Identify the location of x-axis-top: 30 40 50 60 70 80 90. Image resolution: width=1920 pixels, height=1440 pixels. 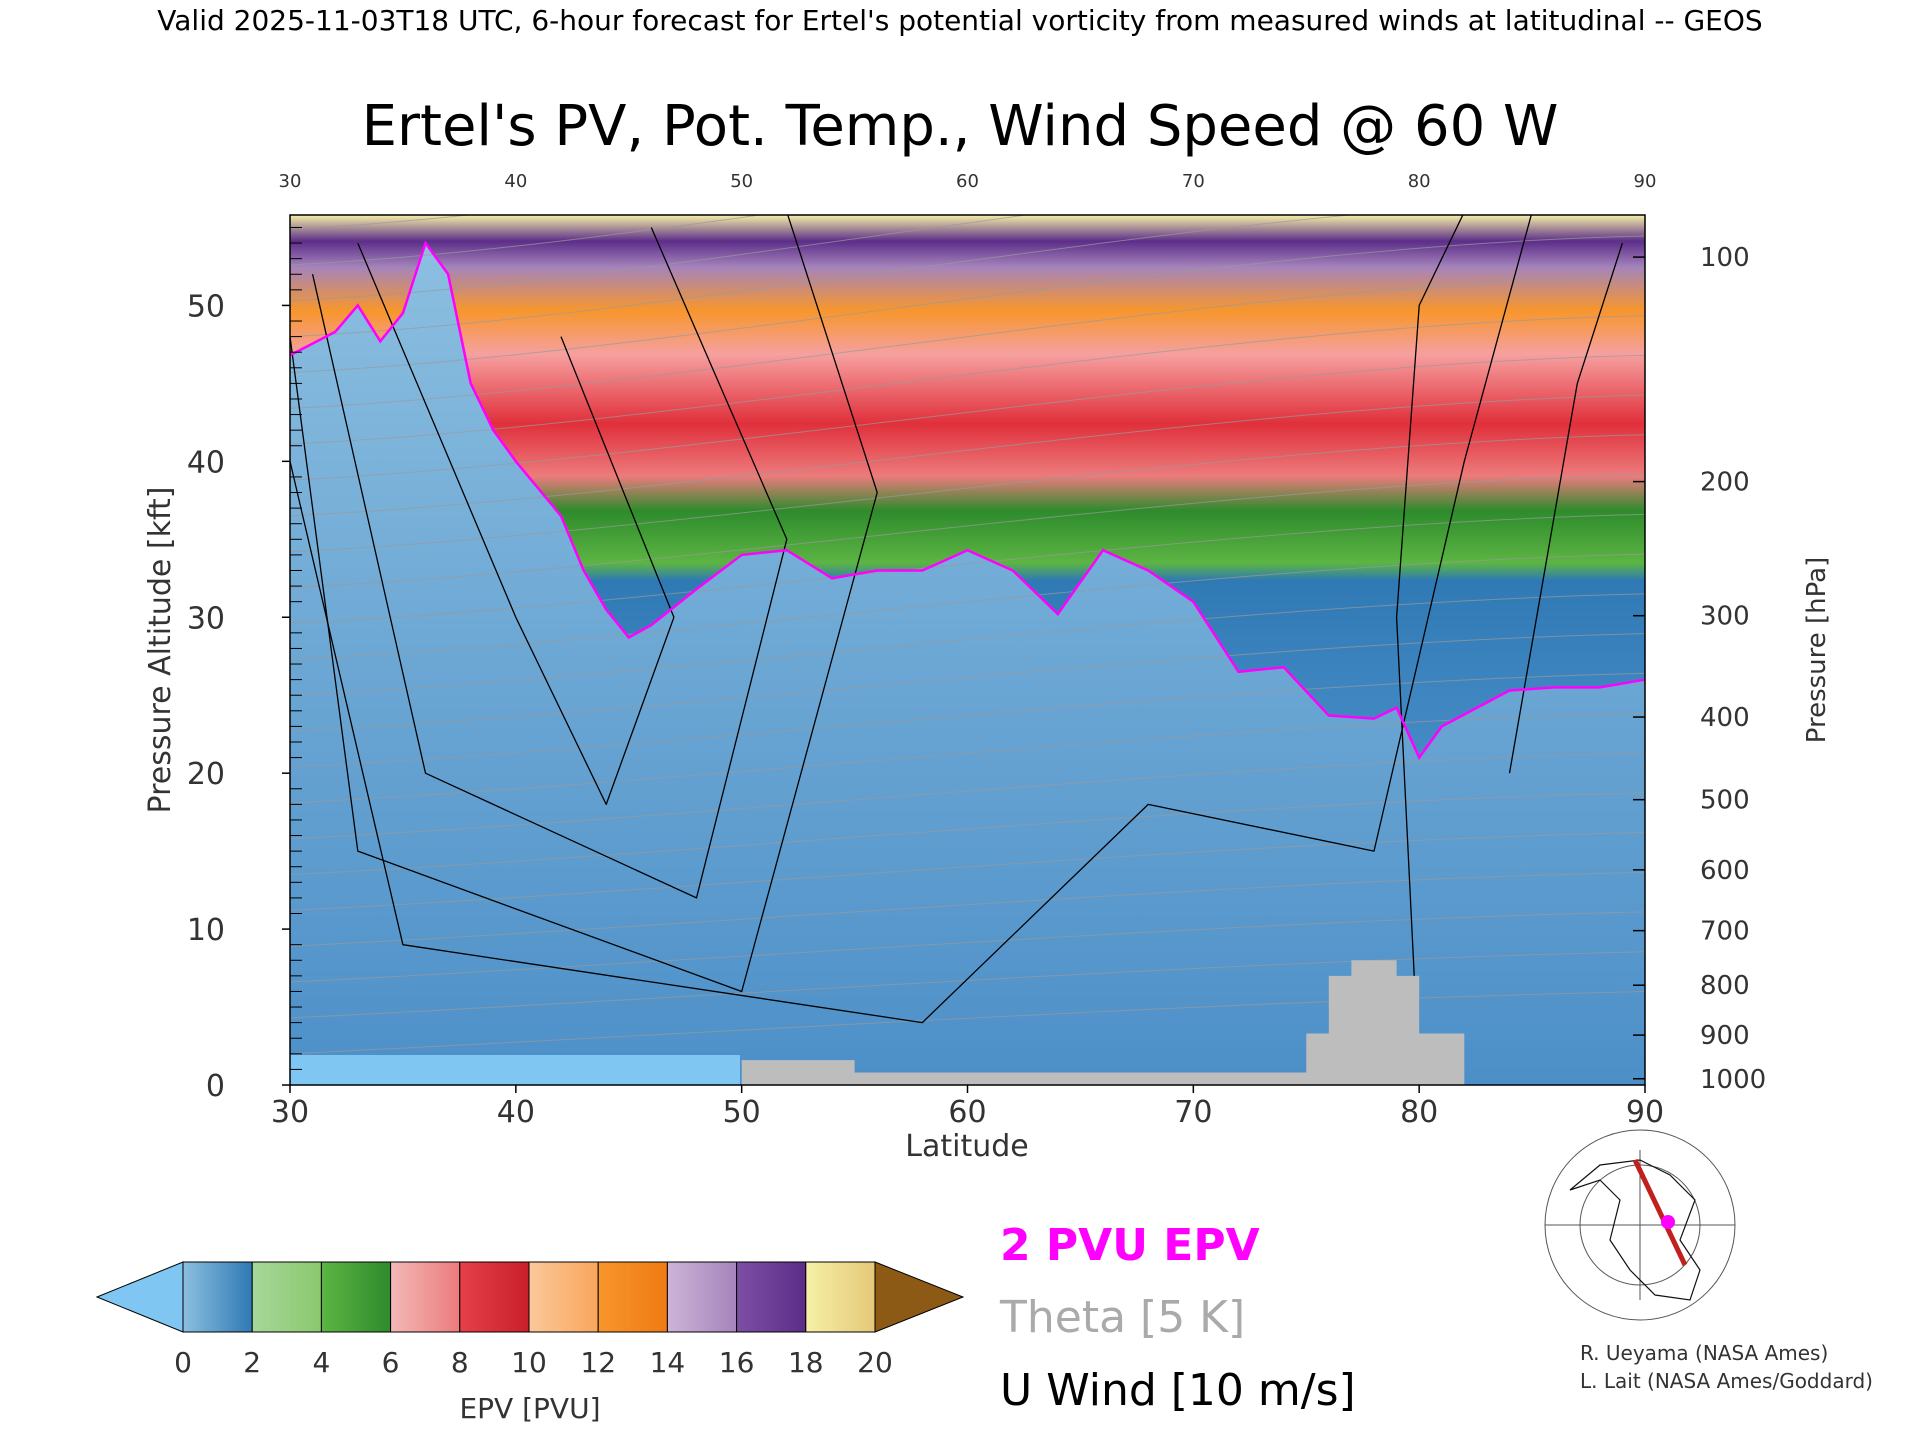
(968, 181).